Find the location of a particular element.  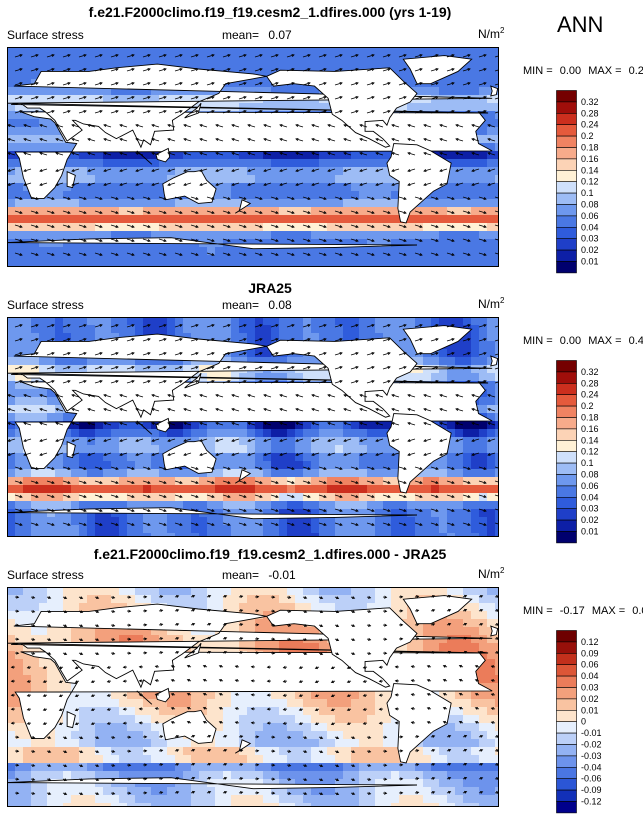

colorbar-tick-label: 0.2 is located at coordinates (587, 136).